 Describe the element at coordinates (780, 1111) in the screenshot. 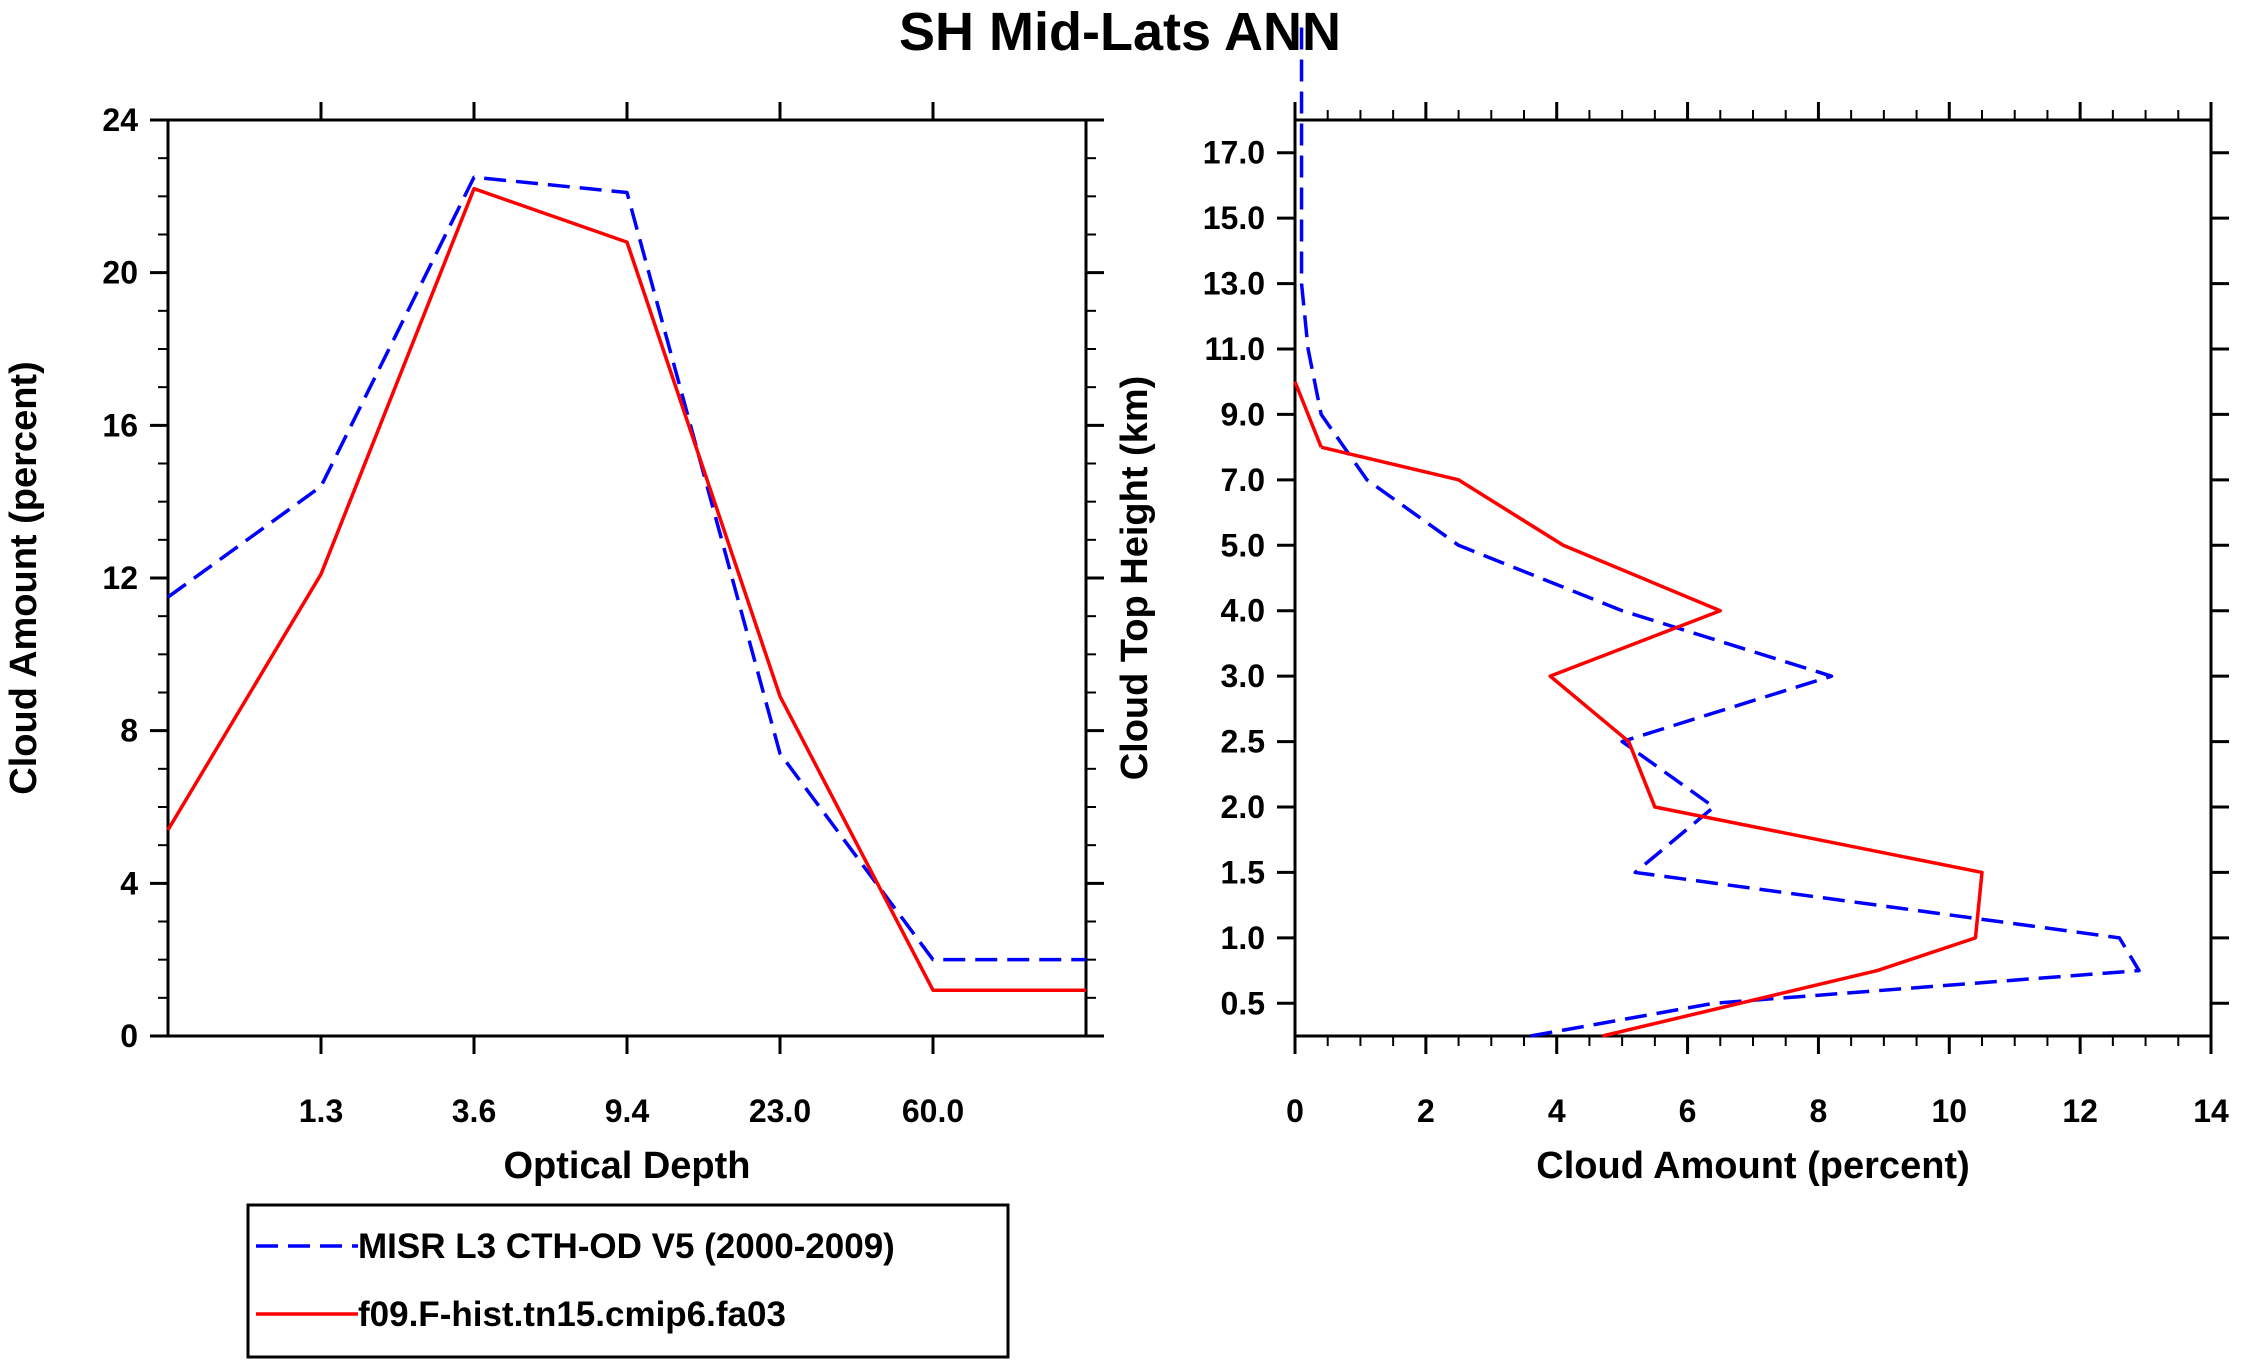

I see `left-x-tick-label: 23.0` at that location.